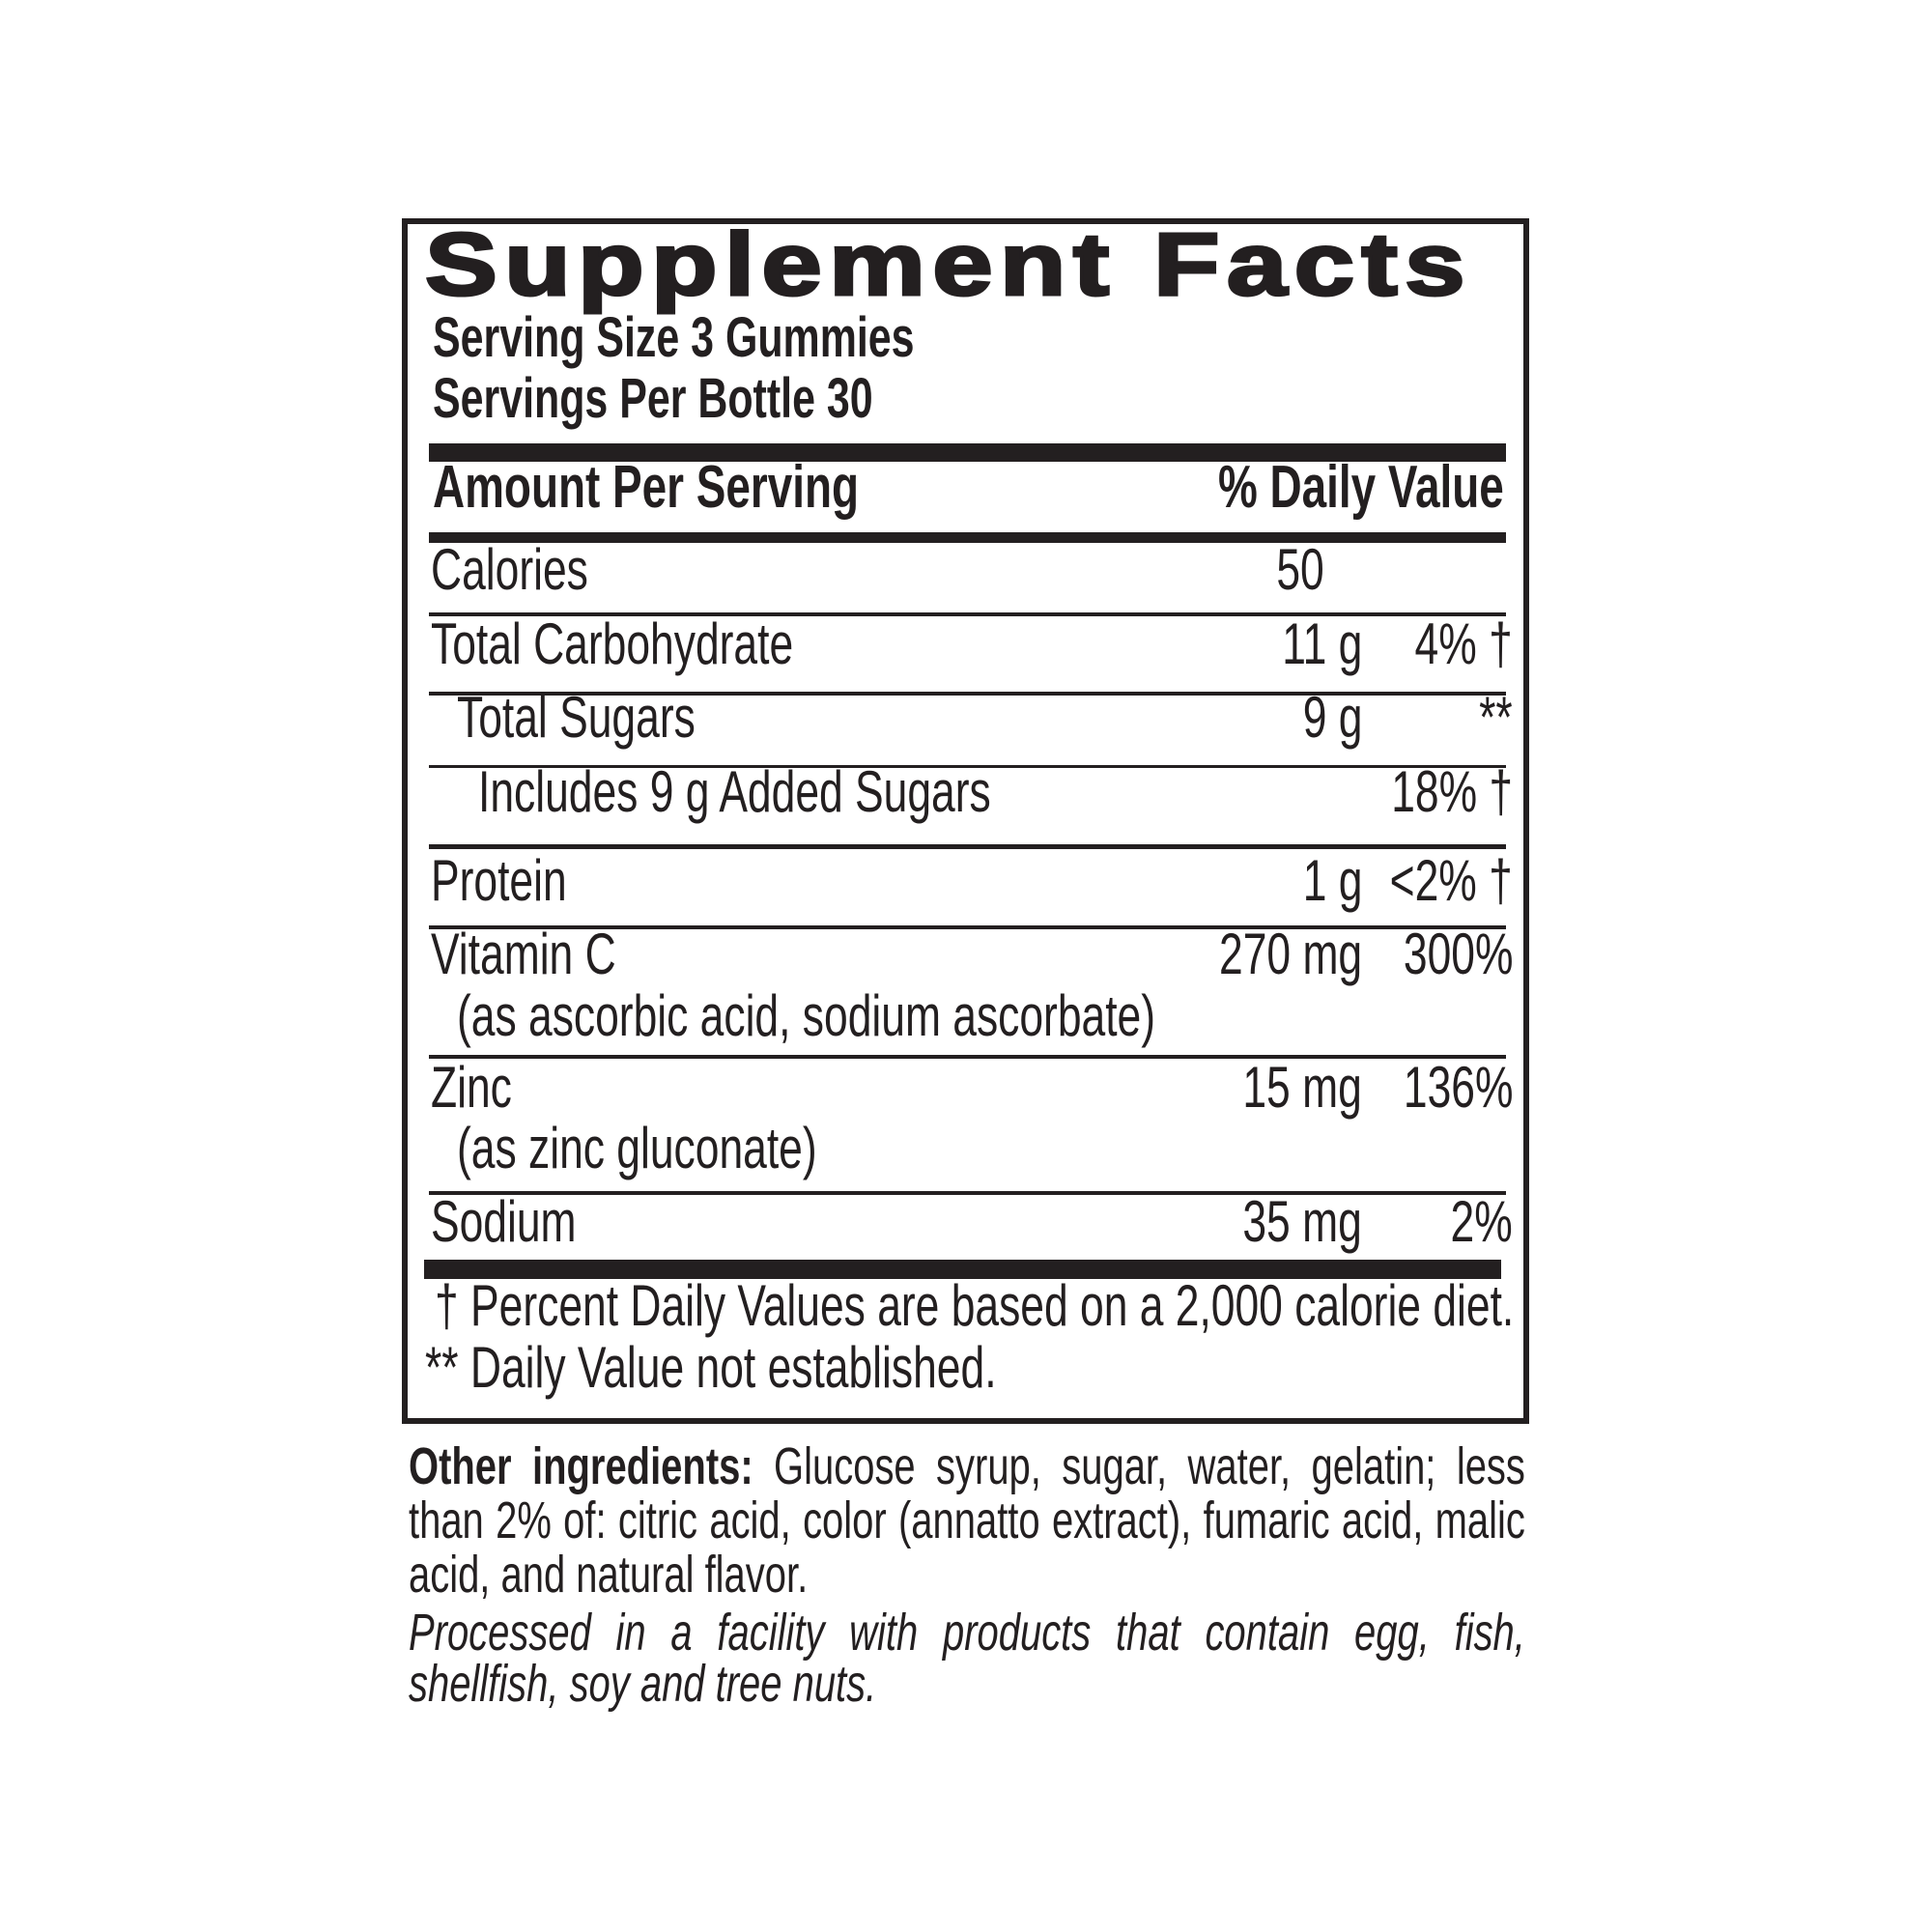 This screenshot has width=1932, height=1932. I want to click on nutrient-amount: 9 g, so click(1332, 717).